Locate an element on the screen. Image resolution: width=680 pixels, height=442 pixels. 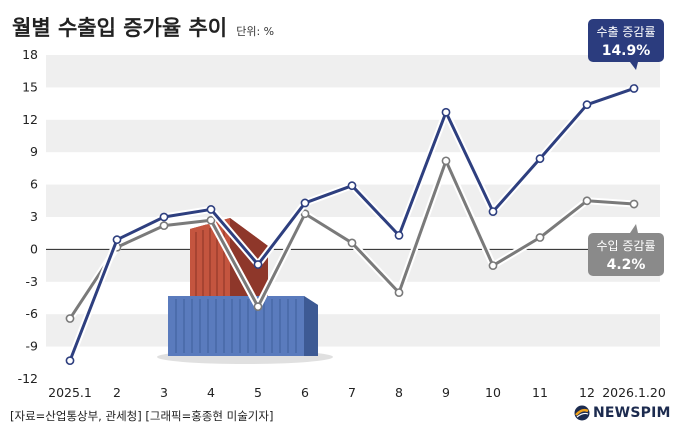
y-tick-label: -9 is located at coordinates (32, 346).